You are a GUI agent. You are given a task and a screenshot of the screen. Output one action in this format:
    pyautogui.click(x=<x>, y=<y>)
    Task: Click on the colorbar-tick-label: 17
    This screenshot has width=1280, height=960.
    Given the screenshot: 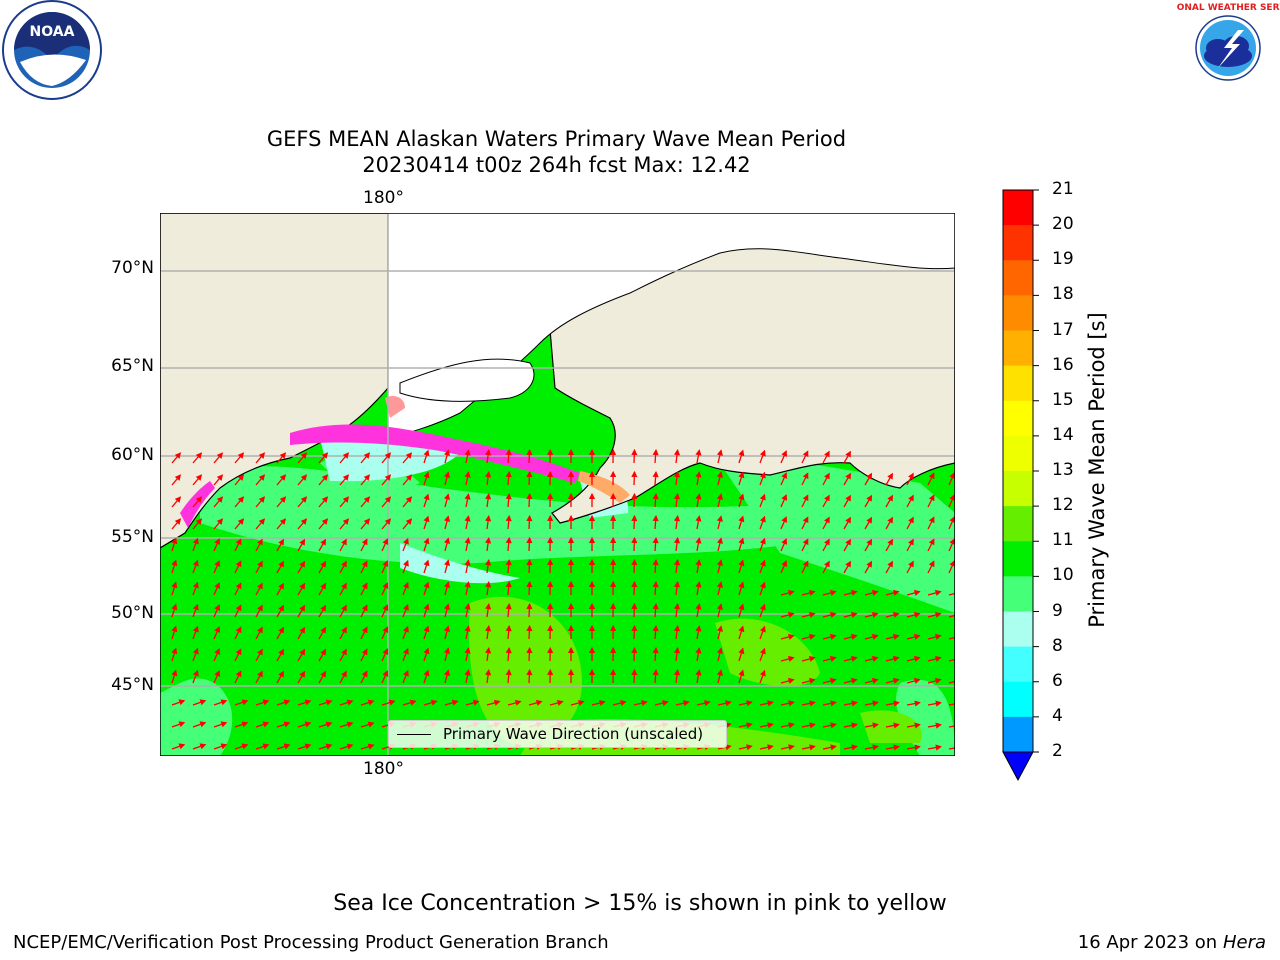 What is the action you would take?
    pyautogui.click(x=1063, y=329)
    